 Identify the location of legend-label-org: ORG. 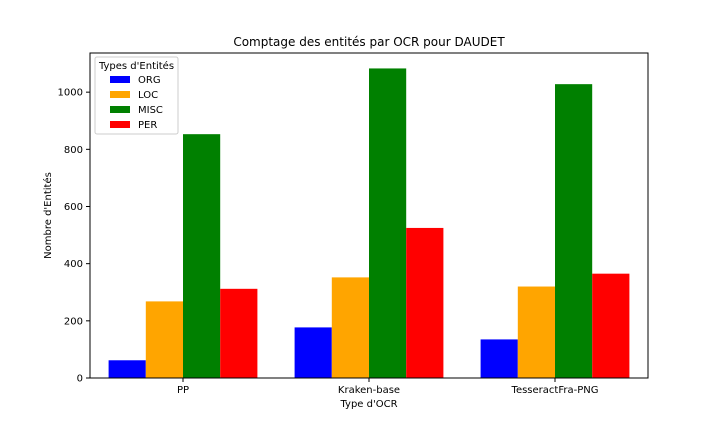
(149, 80).